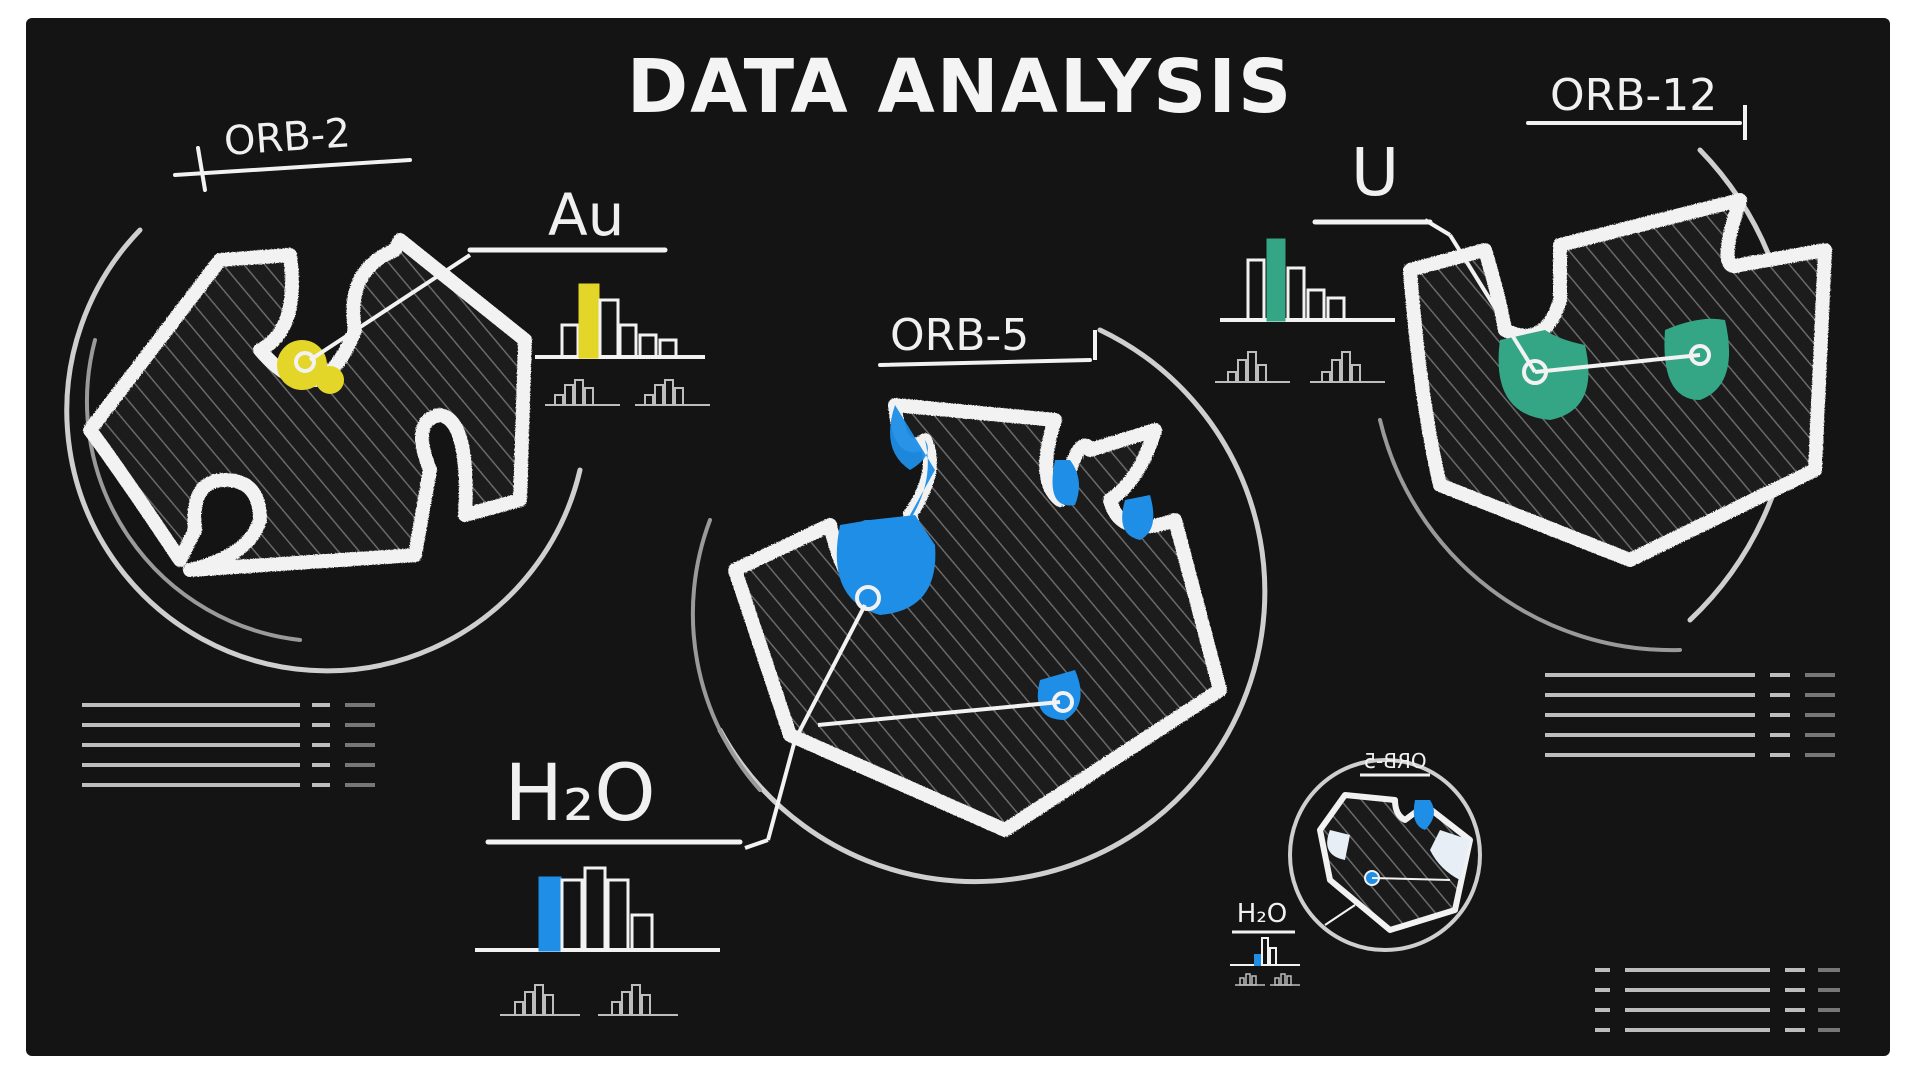 This screenshot has height=1080, width=1920. What do you see at coordinates (330, 380) in the screenshot?
I see `au-binding-site-small` at bounding box center [330, 380].